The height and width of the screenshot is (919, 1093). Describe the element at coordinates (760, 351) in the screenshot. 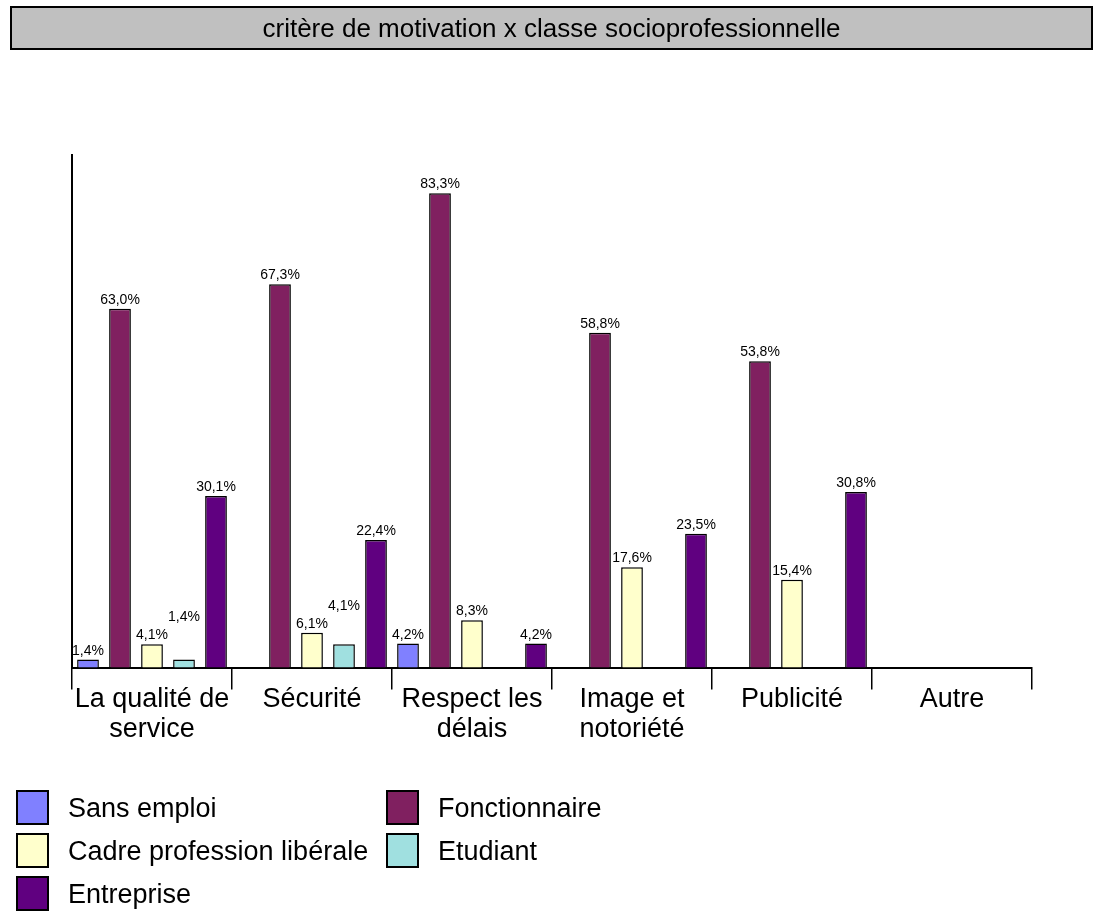

I see `data-label: 53,8%` at that location.